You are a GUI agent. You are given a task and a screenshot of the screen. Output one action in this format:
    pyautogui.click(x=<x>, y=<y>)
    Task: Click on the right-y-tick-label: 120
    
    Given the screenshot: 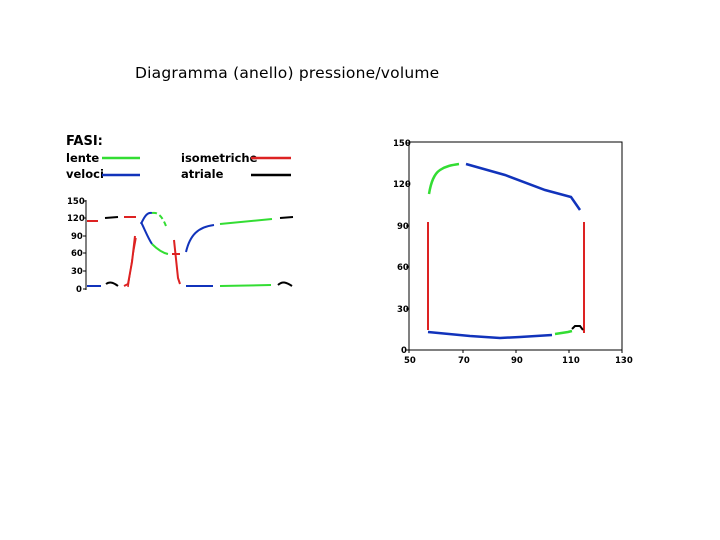 What is the action you would take?
    pyautogui.click(x=402, y=185)
    